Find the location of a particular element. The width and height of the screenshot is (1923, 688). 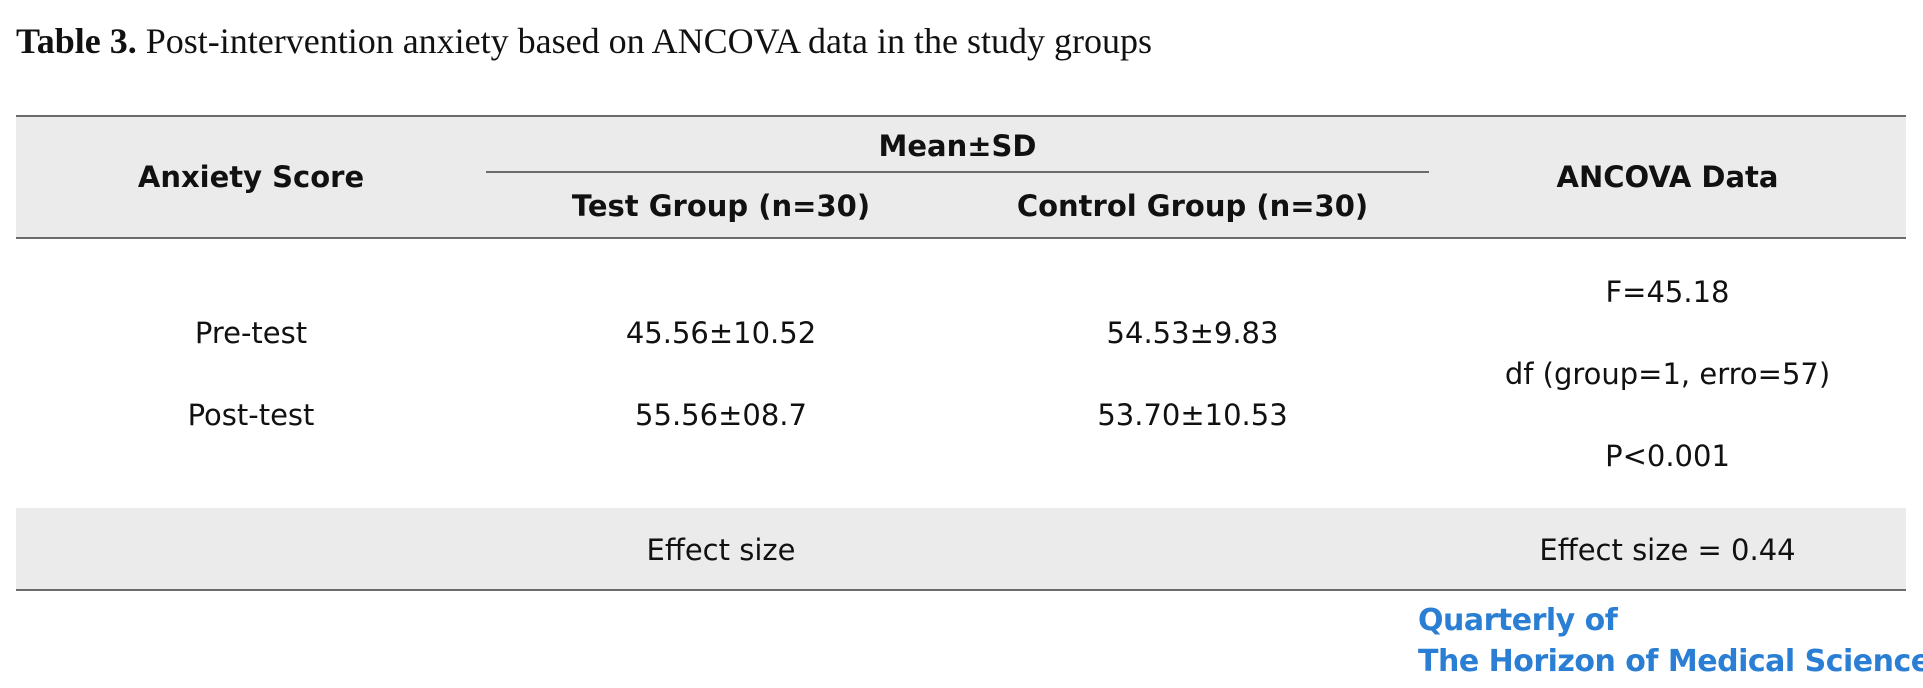

bottom-rule is located at coordinates (961, 590).